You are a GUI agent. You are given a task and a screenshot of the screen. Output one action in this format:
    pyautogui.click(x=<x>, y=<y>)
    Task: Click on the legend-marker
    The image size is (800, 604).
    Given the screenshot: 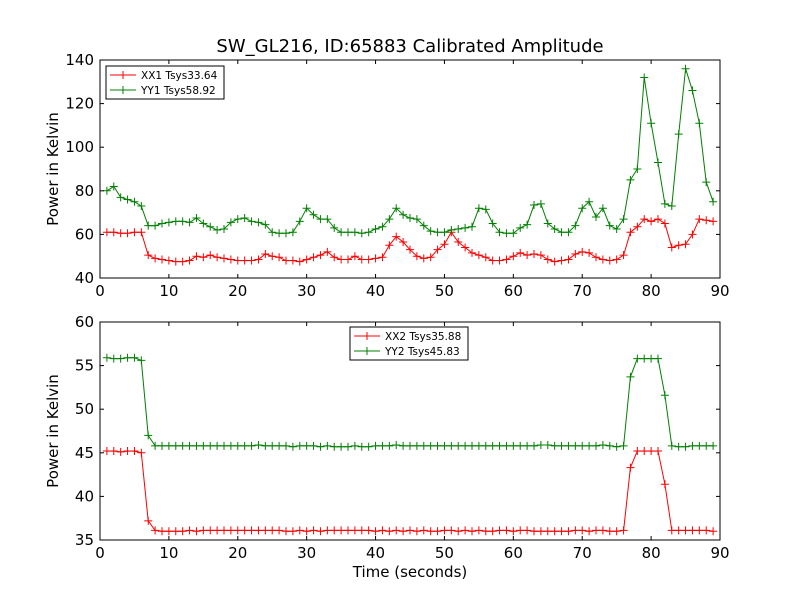 What is the action you would take?
    pyautogui.click(x=367, y=351)
    